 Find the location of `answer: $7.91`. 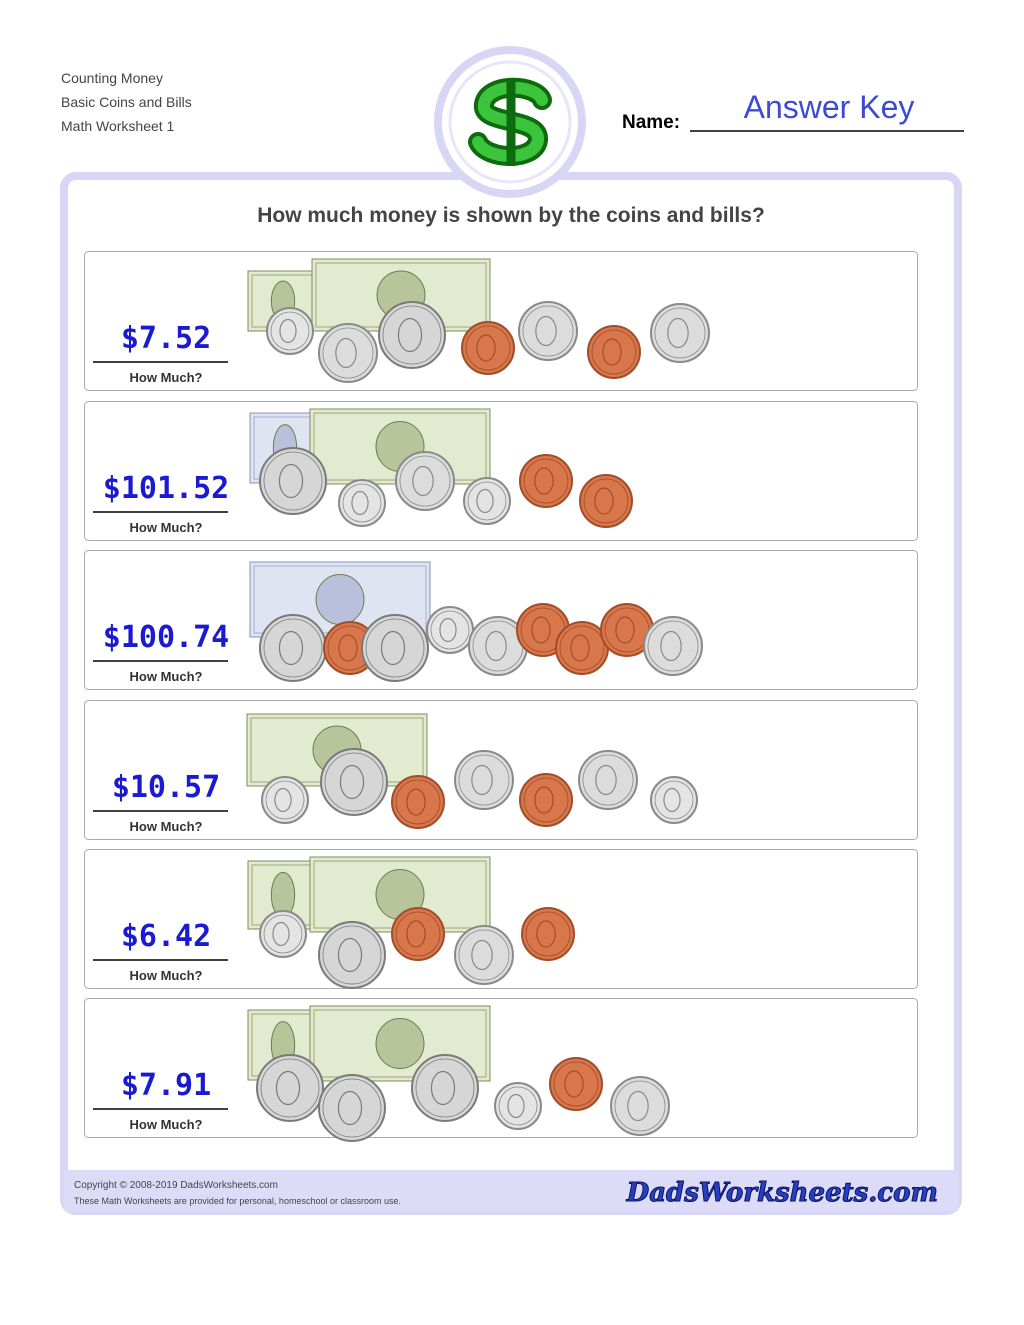

answer: $7.91 is located at coordinates (166, 1085).